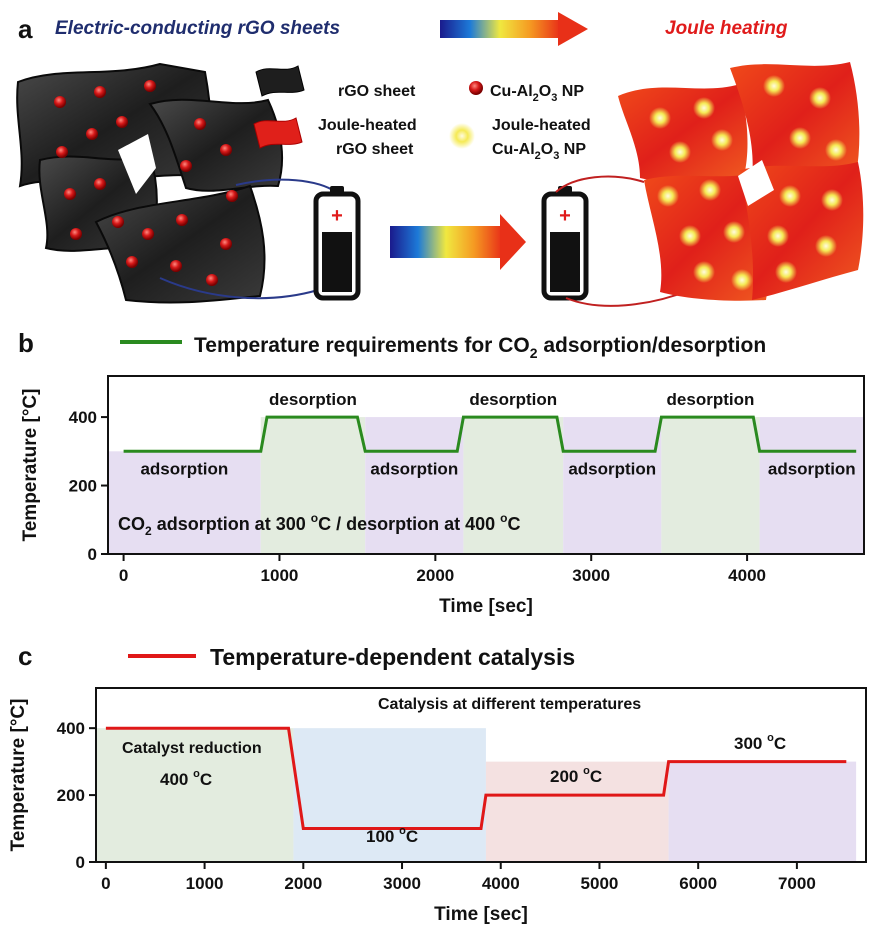  I want to click on c-series-line, so click(476, 778).